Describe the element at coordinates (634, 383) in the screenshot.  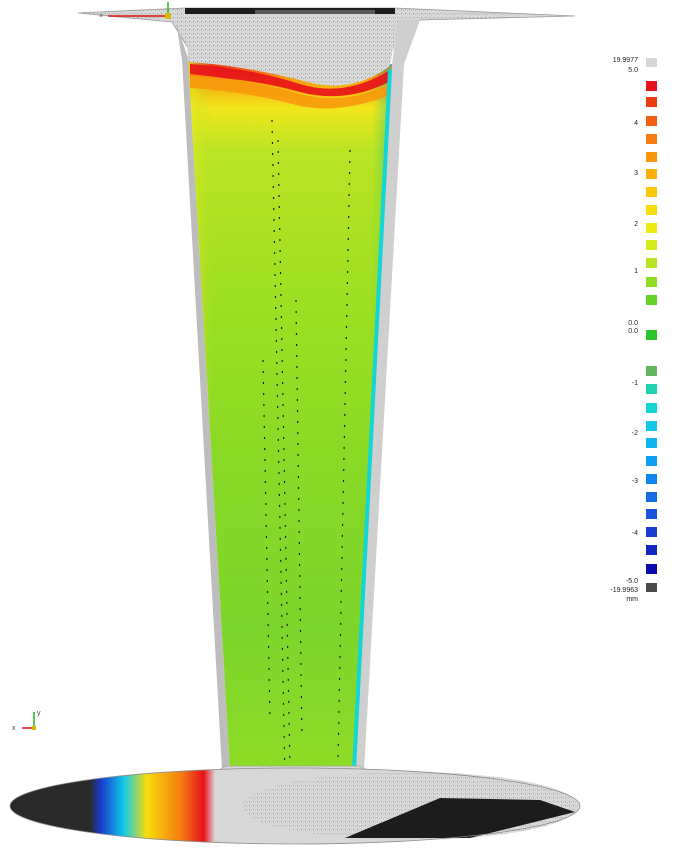
I see `scale-label-minus-1: -1` at that location.